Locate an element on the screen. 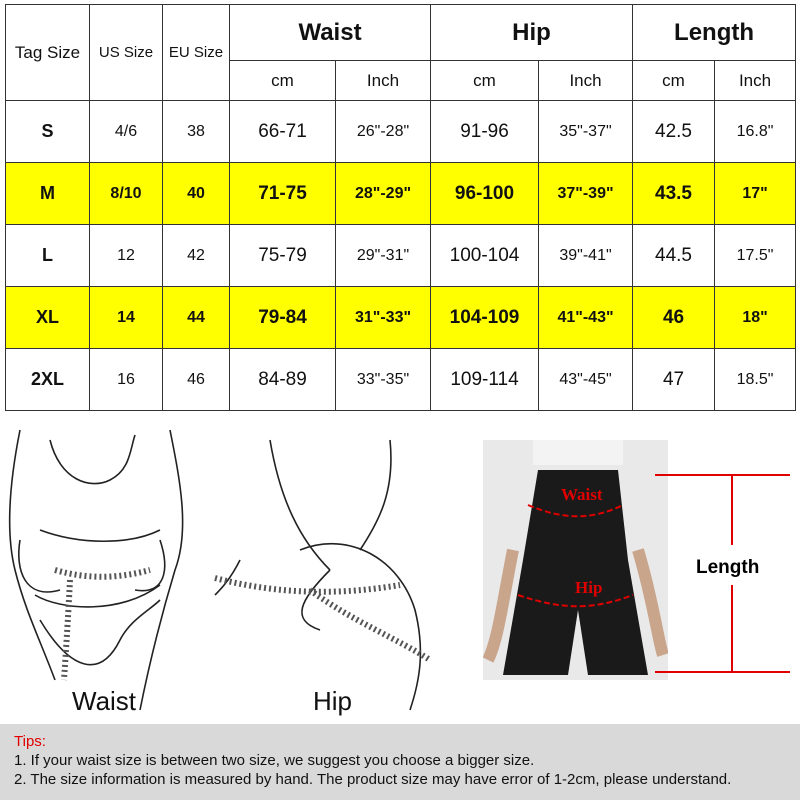 This screenshot has height=800, width=800. cell-tag: 2XL is located at coordinates (47, 379).